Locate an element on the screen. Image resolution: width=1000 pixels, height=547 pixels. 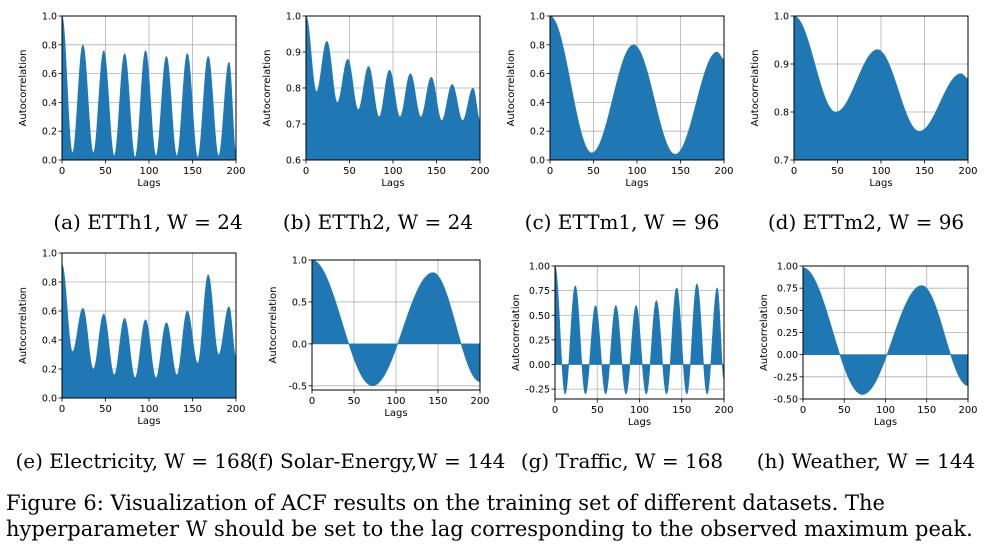
y-tick-label: 0.9 is located at coordinates (781, 65).